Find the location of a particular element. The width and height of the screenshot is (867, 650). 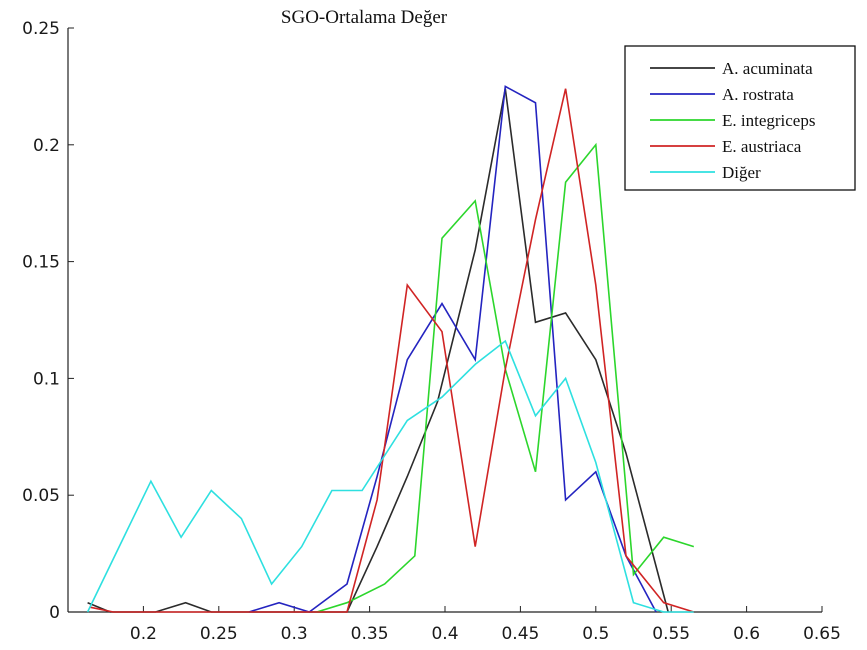

x-tick-label: 0.4 is located at coordinates (444, 634).